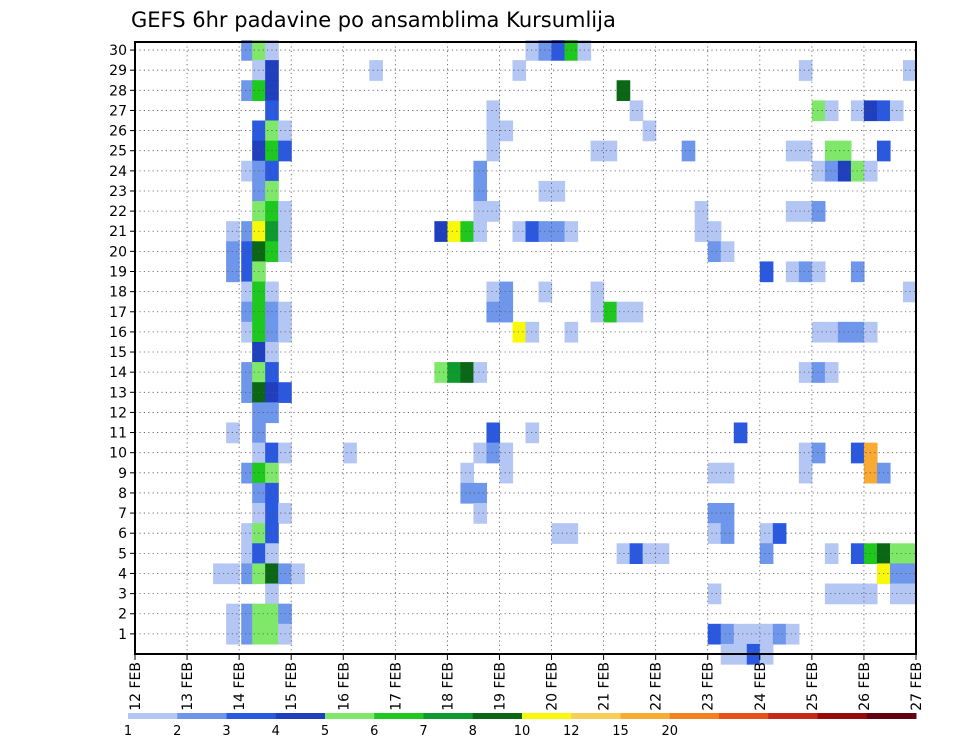 This screenshot has width=960, height=746. Describe the element at coordinates (136, 686) in the screenshot. I see `x-tick-label: 12 FEB` at that location.